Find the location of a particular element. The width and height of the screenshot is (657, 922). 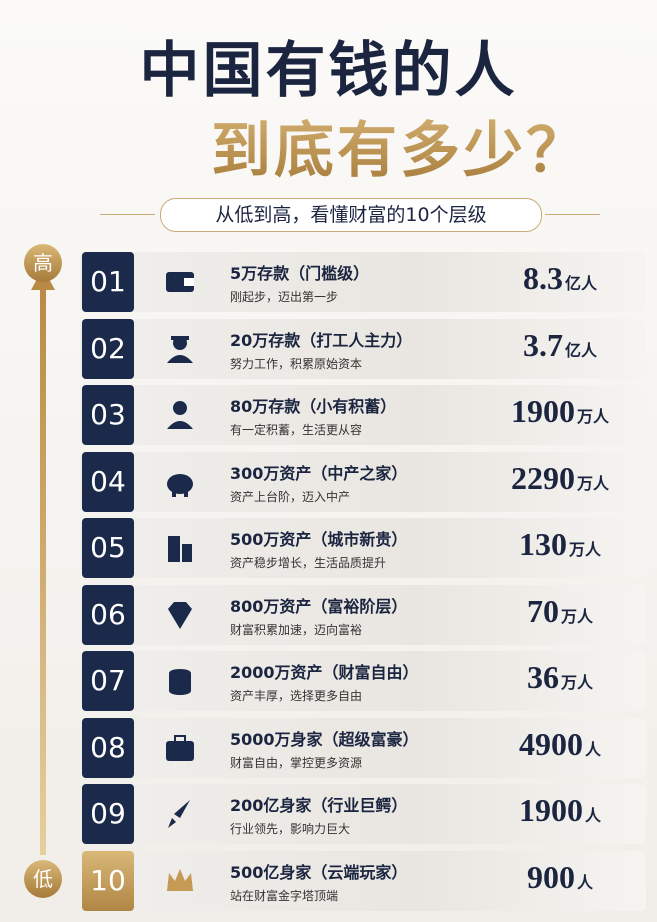

level-count: 8.3 亿人 is located at coordinates (560, 278).